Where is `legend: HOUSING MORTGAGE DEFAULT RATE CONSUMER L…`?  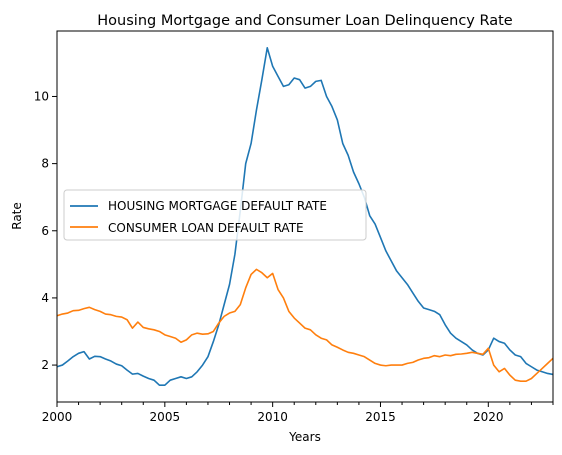 legend: HOUSING MORTGAGE DEFAULT RATE CONSUMER L… is located at coordinates (215, 215).